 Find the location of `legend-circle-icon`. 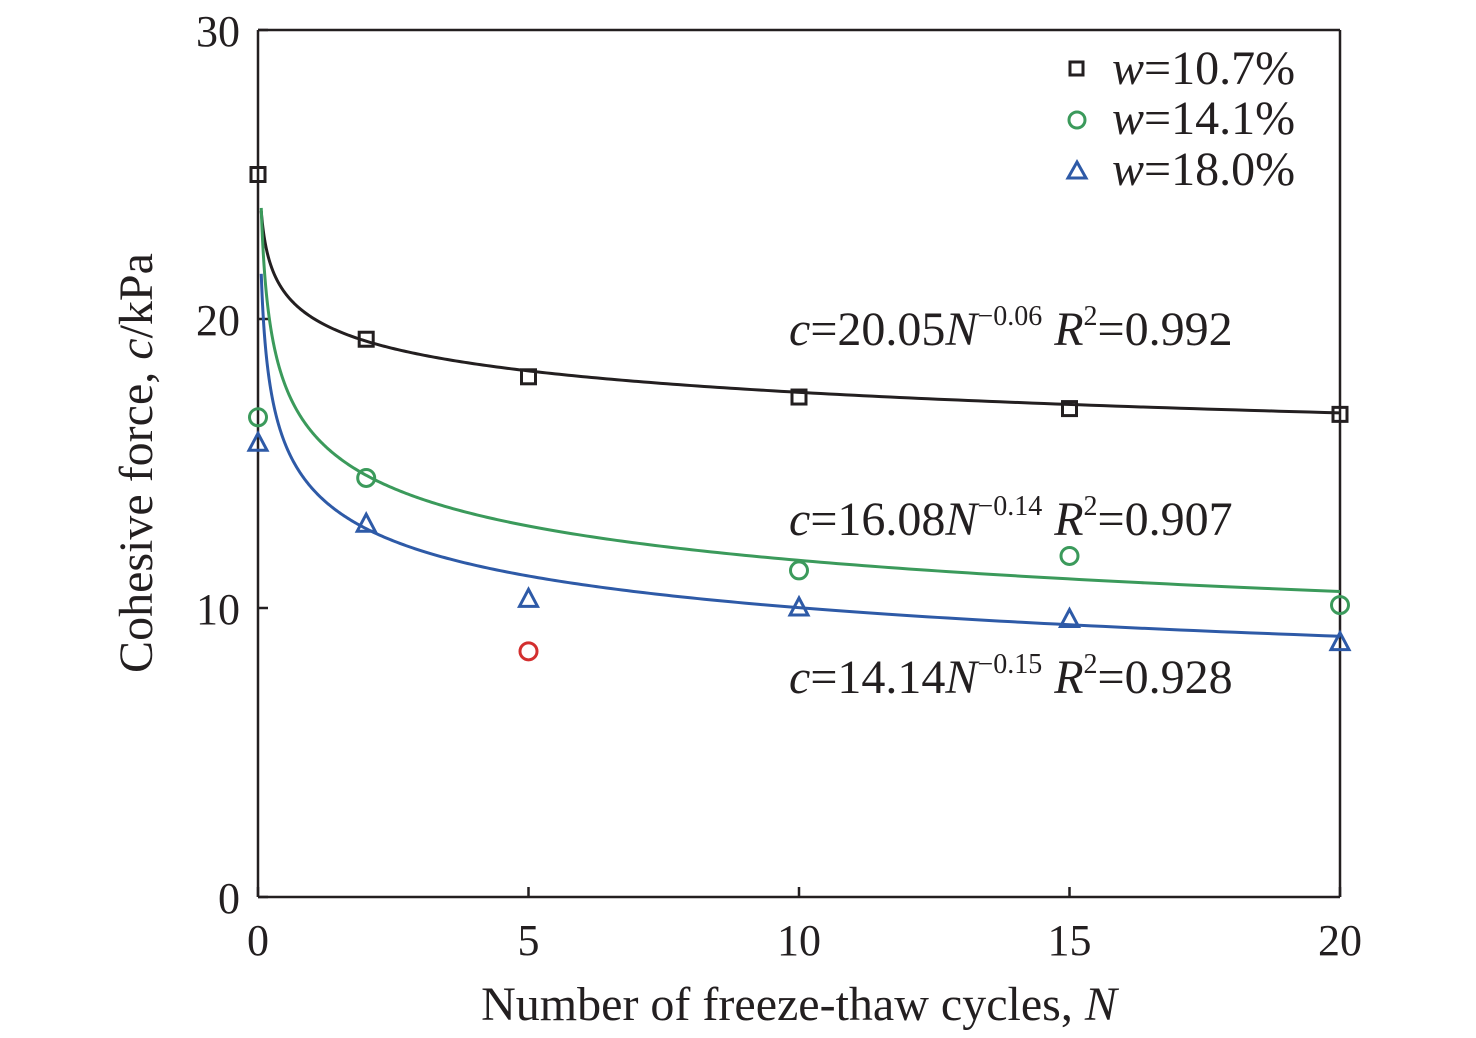

legend-circle-icon is located at coordinates (1077, 120).